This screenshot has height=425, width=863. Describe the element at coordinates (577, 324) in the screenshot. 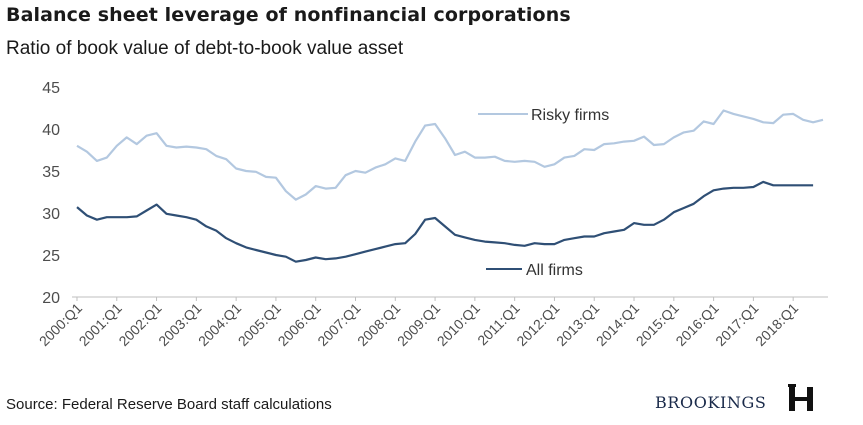

I see `x-tick-label: 2013:Q1` at that location.